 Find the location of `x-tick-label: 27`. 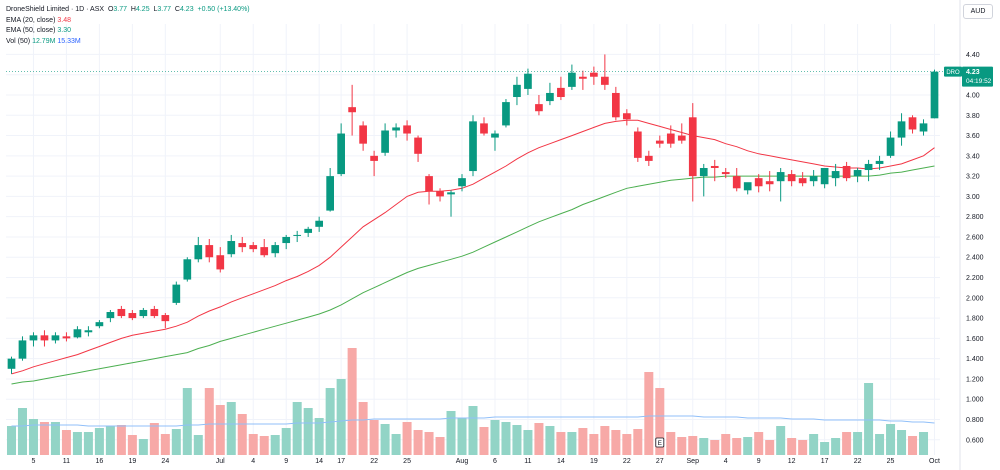

x-tick-label: 27 is located at coordinates (660, 461).